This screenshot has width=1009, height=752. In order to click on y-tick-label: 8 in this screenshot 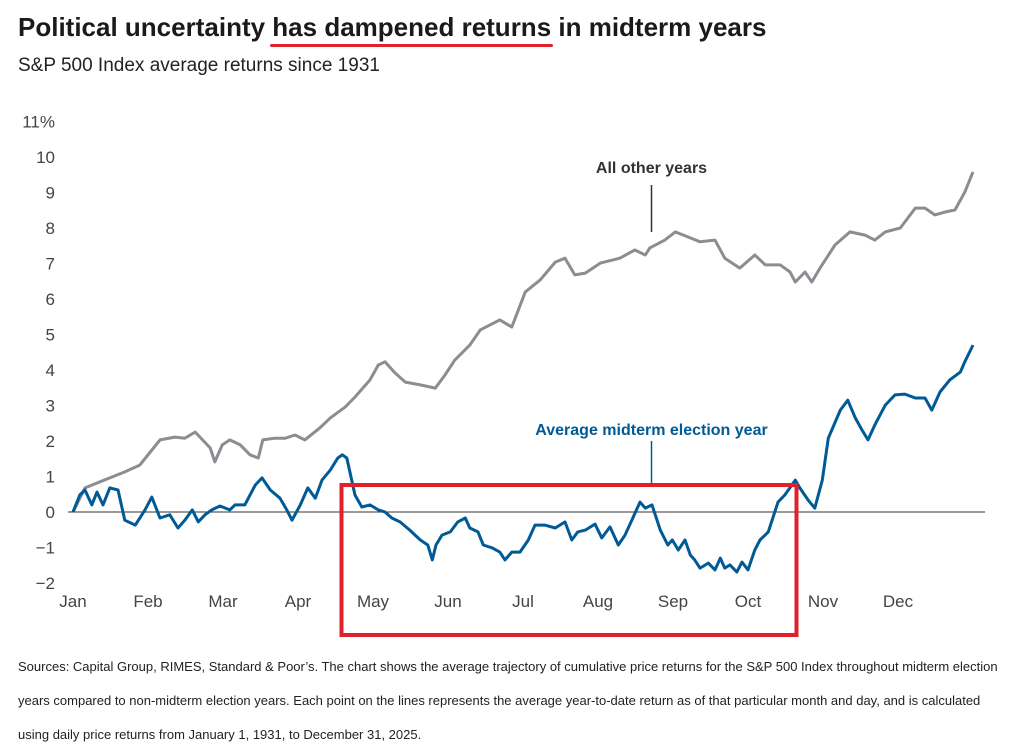, I will do `click(50, 228)`.